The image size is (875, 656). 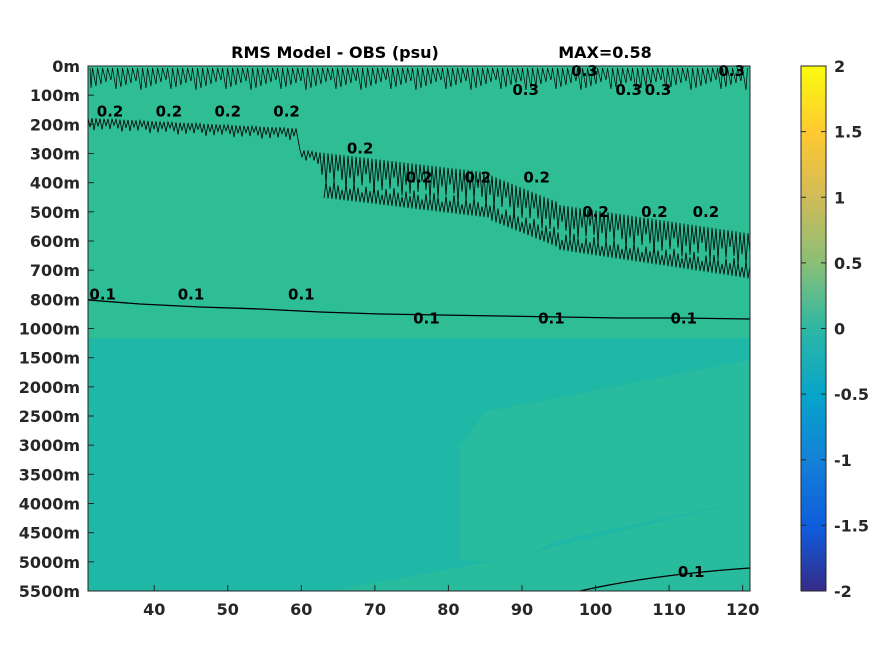 I want to click on y-tick-label: 500m, so click(x=55, y=212).